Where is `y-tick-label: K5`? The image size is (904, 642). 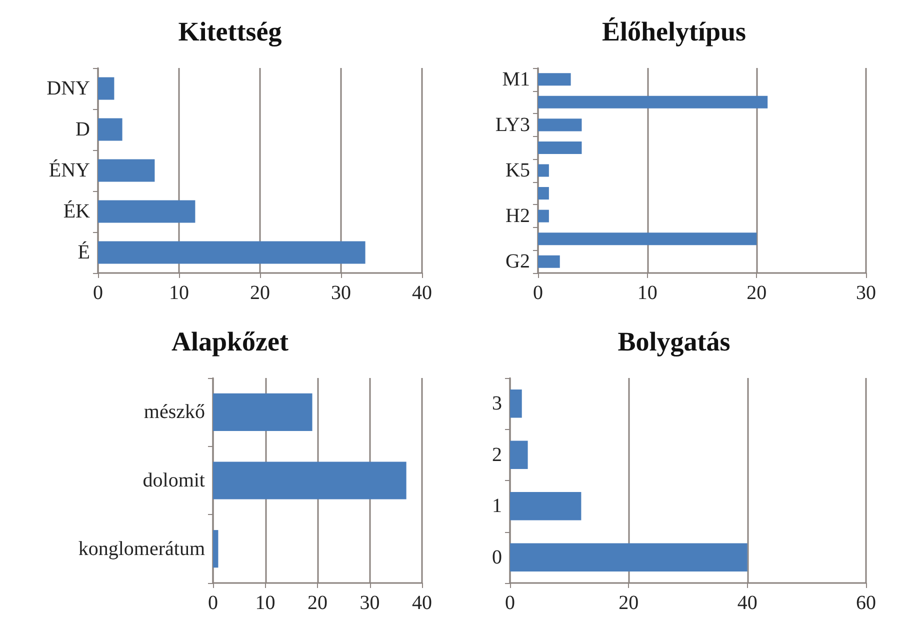
y-tick-label: K5 is located at coordinates (518, 171).